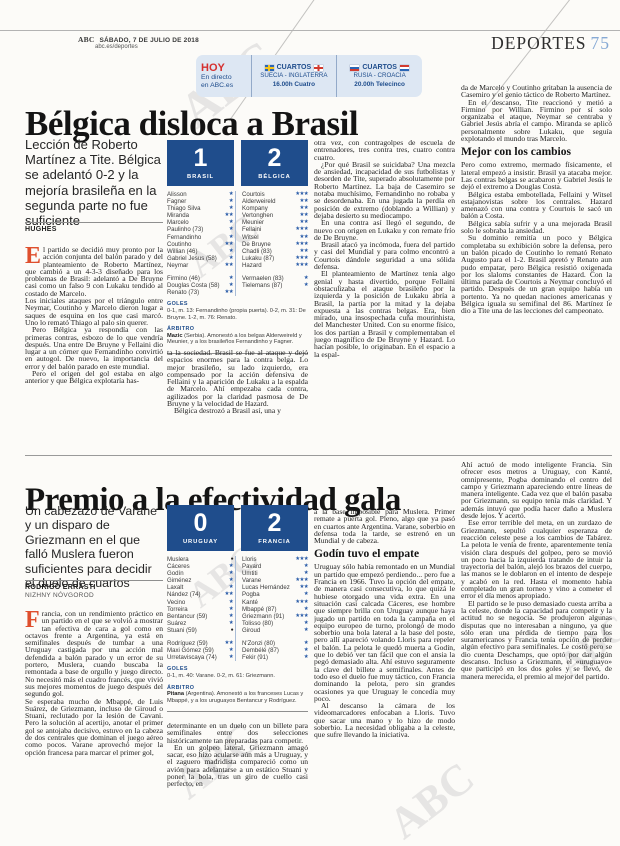  What do you see at coordinates (275, 643) in the screenshot?
I see `player-row: N'Zonzi (80) ★` at bounding box center [275, 643].